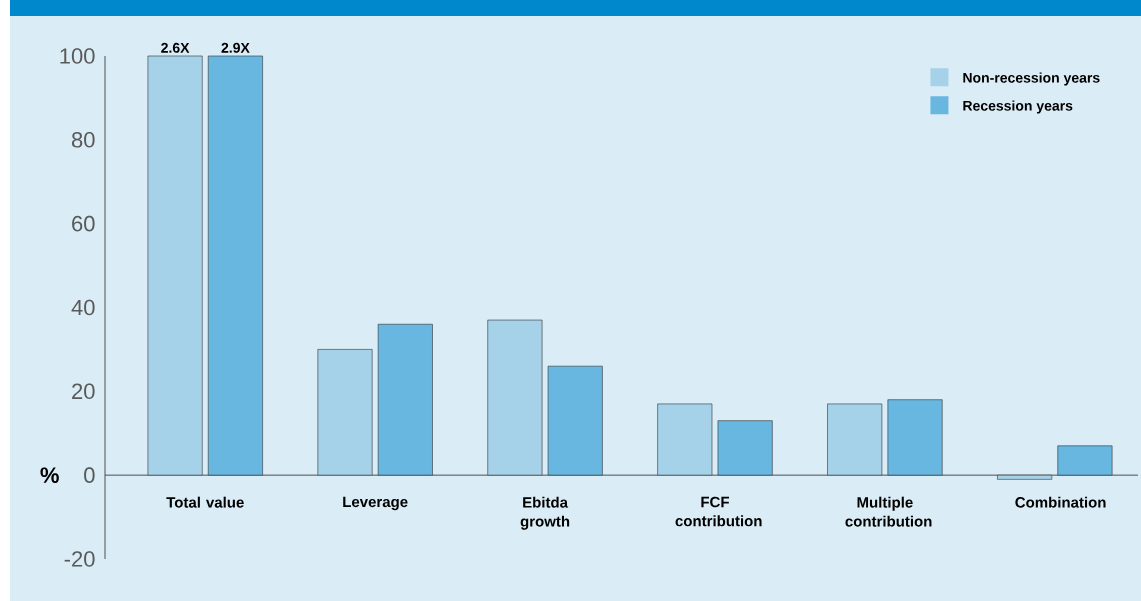 The image size is (1141, 601). Describe the element at coordinates (83, 223) in the screenshot. I see `y-tick-label: 60` at that location.